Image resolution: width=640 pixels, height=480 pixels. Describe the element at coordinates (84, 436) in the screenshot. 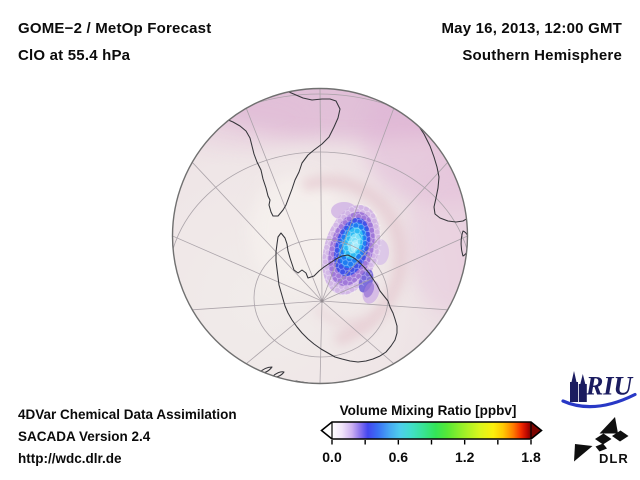

I see `version-label: SACADA Version 2.4` at that location.